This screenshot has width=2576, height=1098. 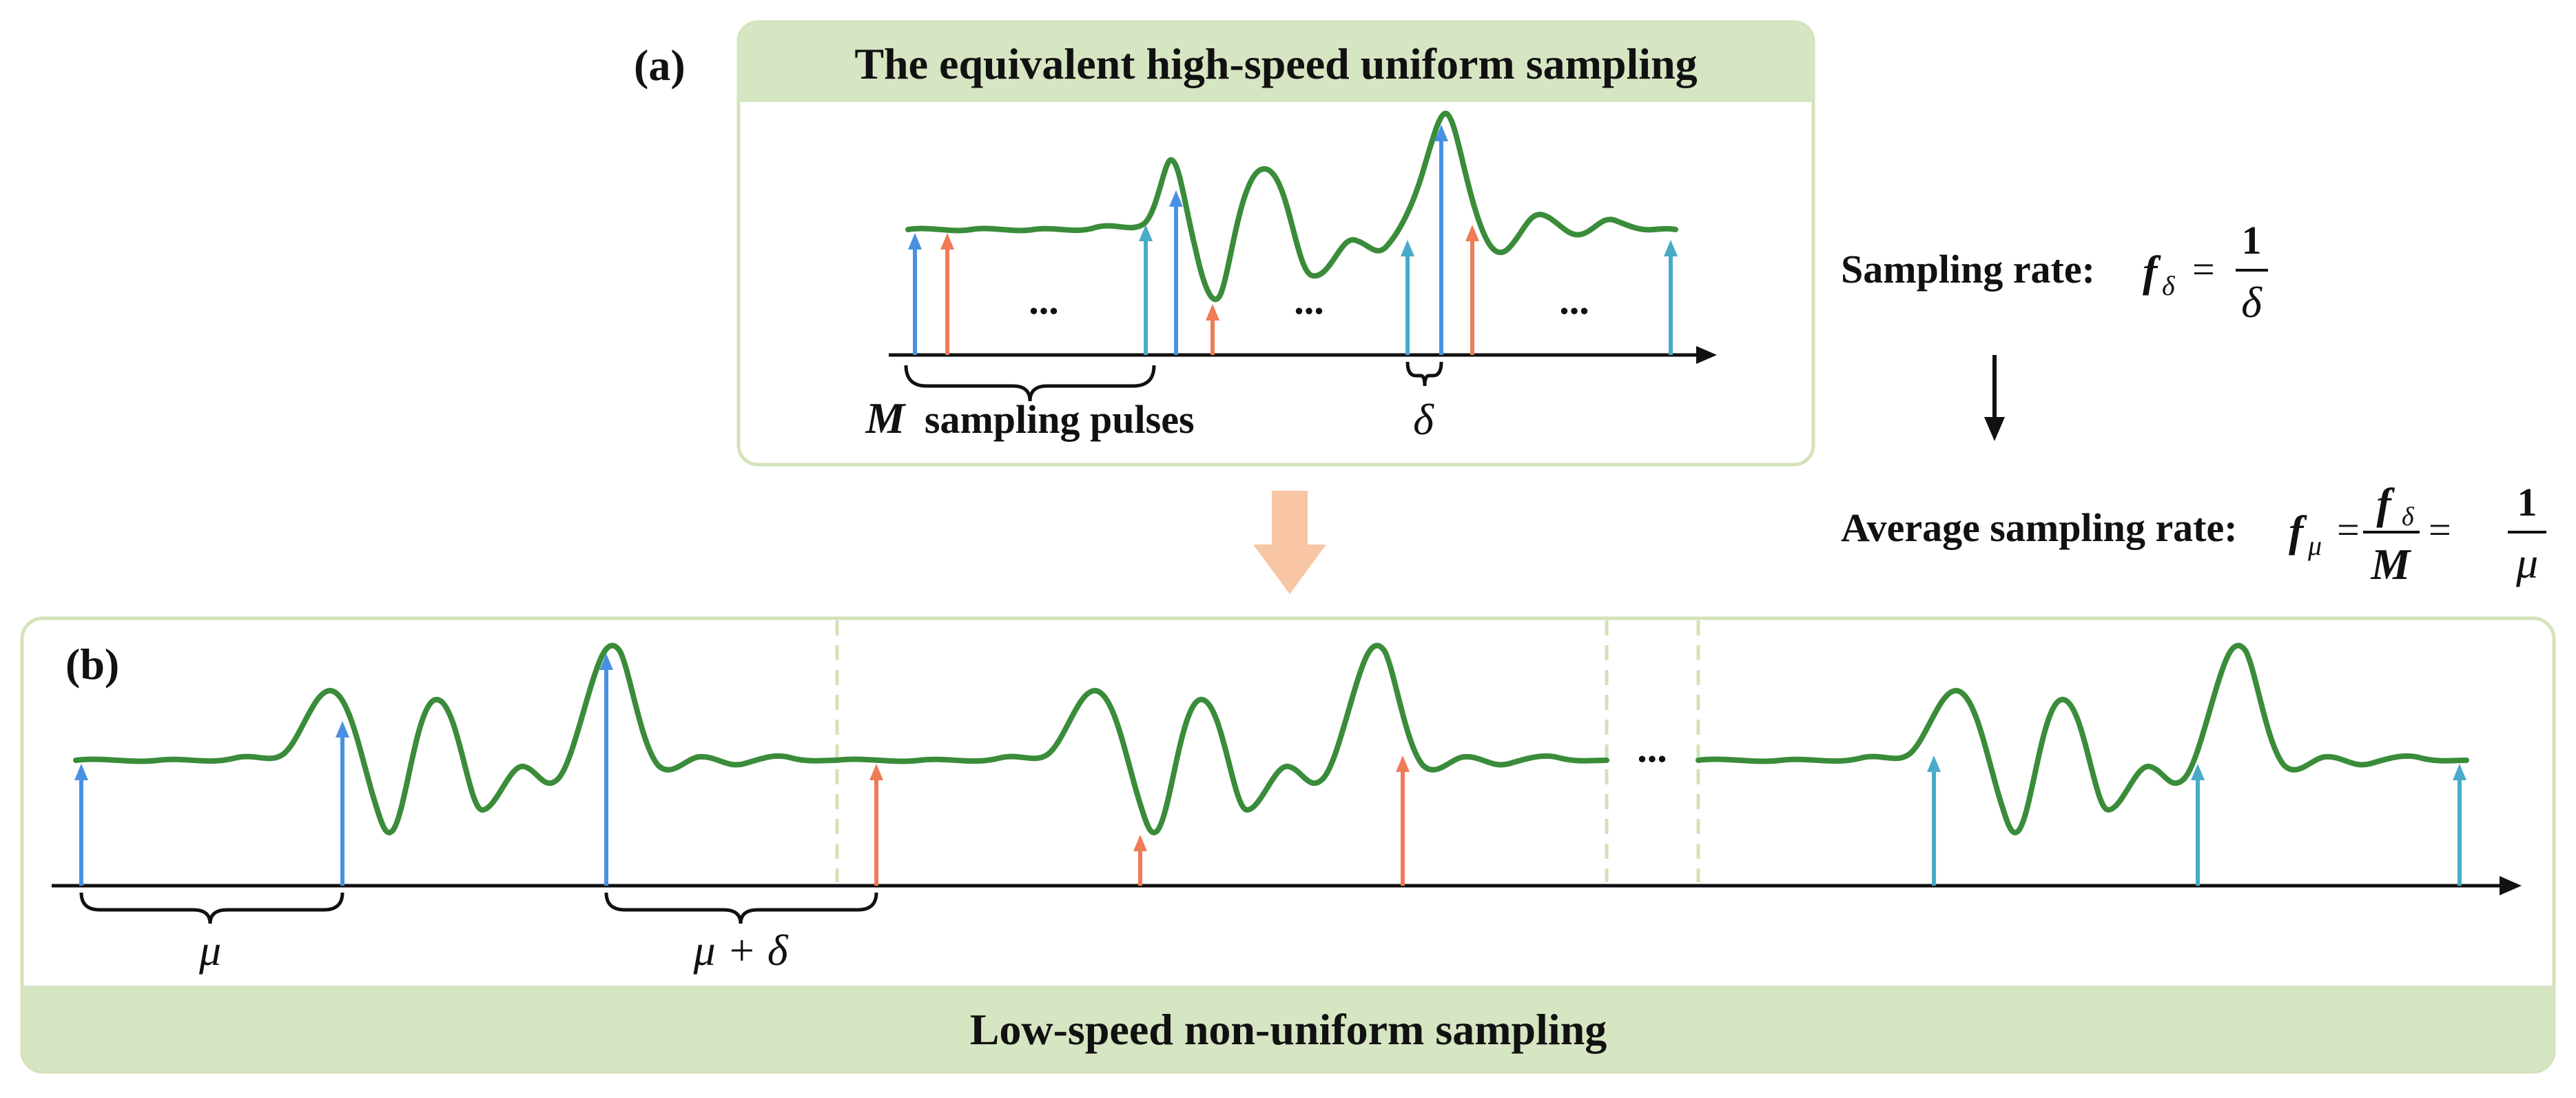 What do you see at coordinates (2526, 562) in the screenshot?
I see `average-rate-frac2-den: μ` at bounding box center [2526, 562].